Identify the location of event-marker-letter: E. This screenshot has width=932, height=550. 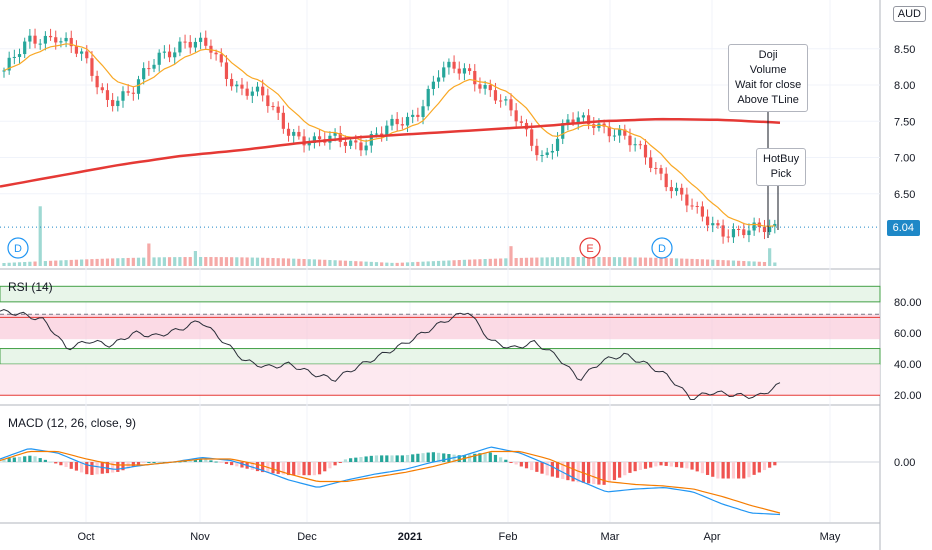
(589, 249).